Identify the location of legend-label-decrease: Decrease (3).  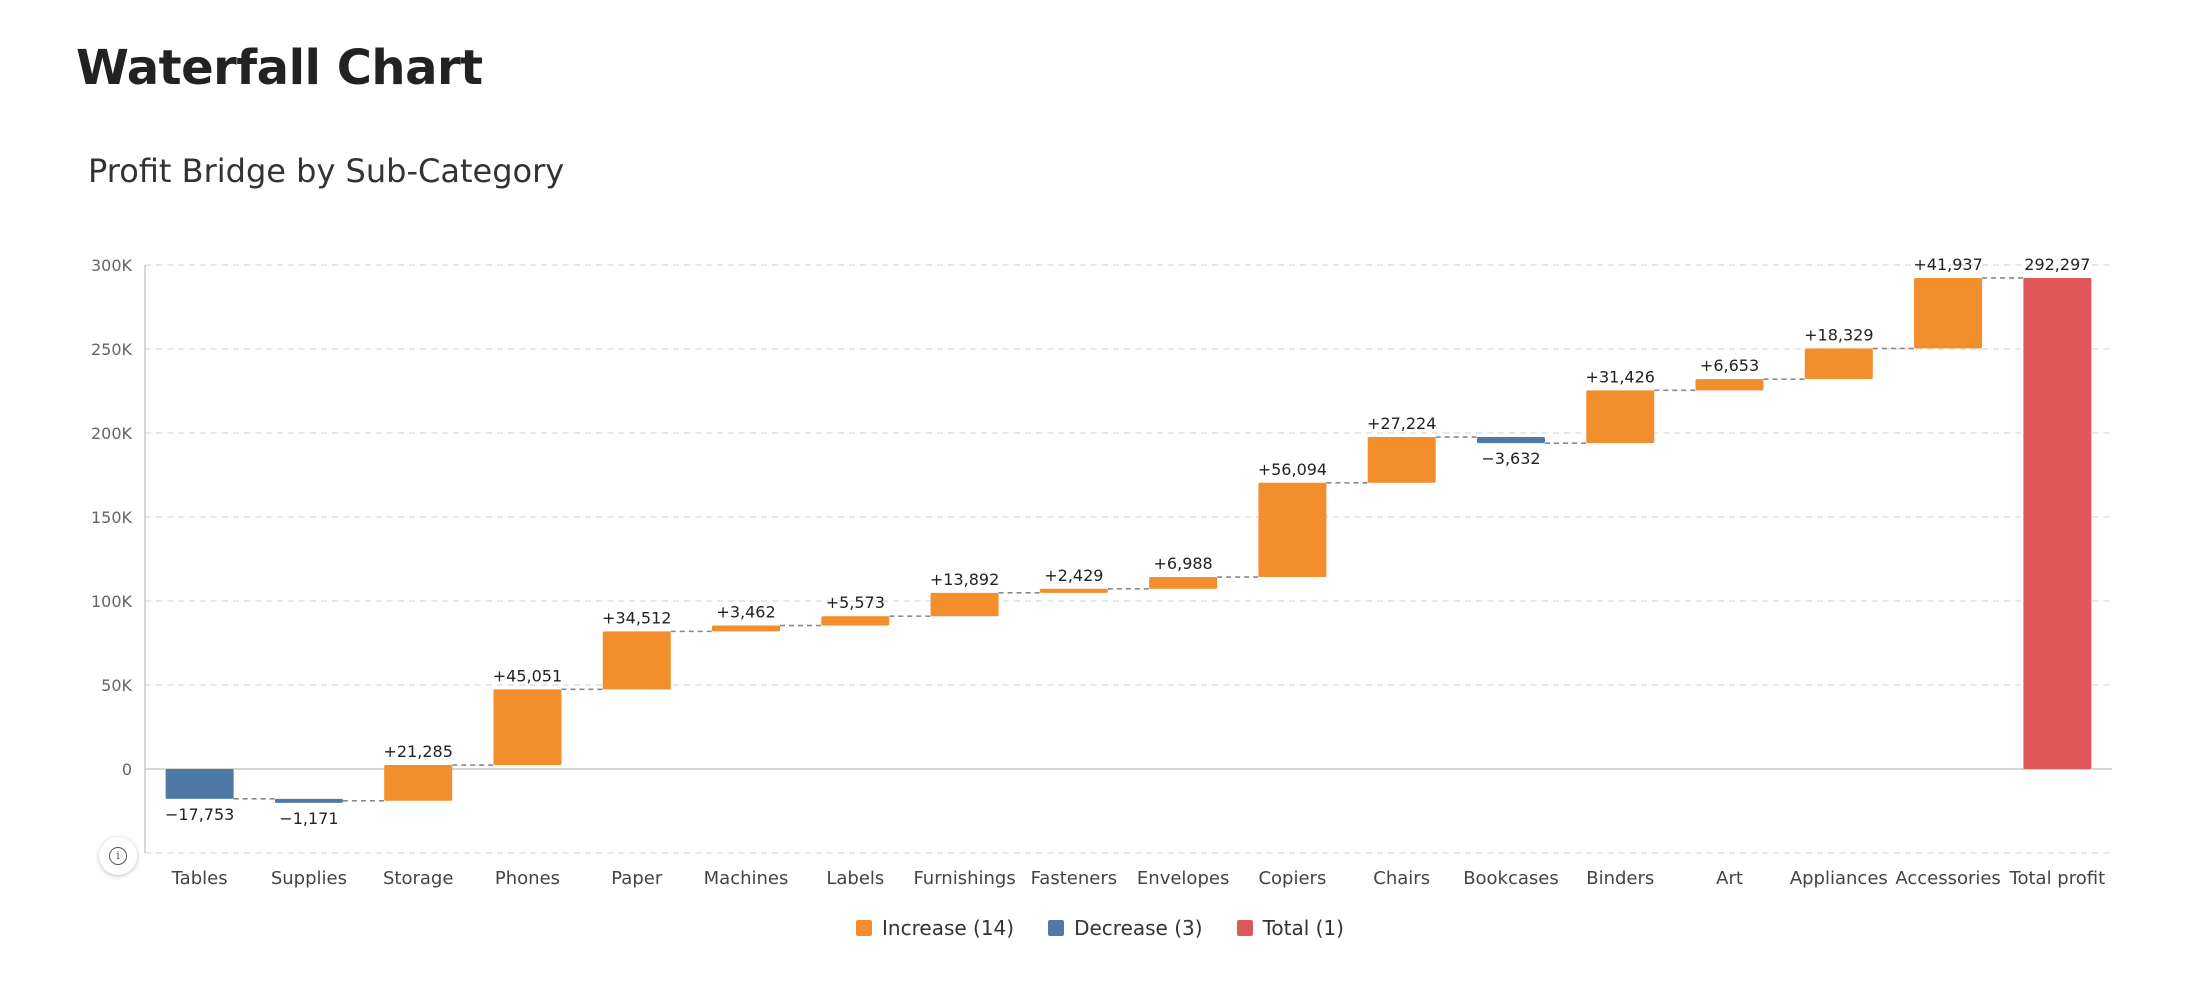
(1138, 928).